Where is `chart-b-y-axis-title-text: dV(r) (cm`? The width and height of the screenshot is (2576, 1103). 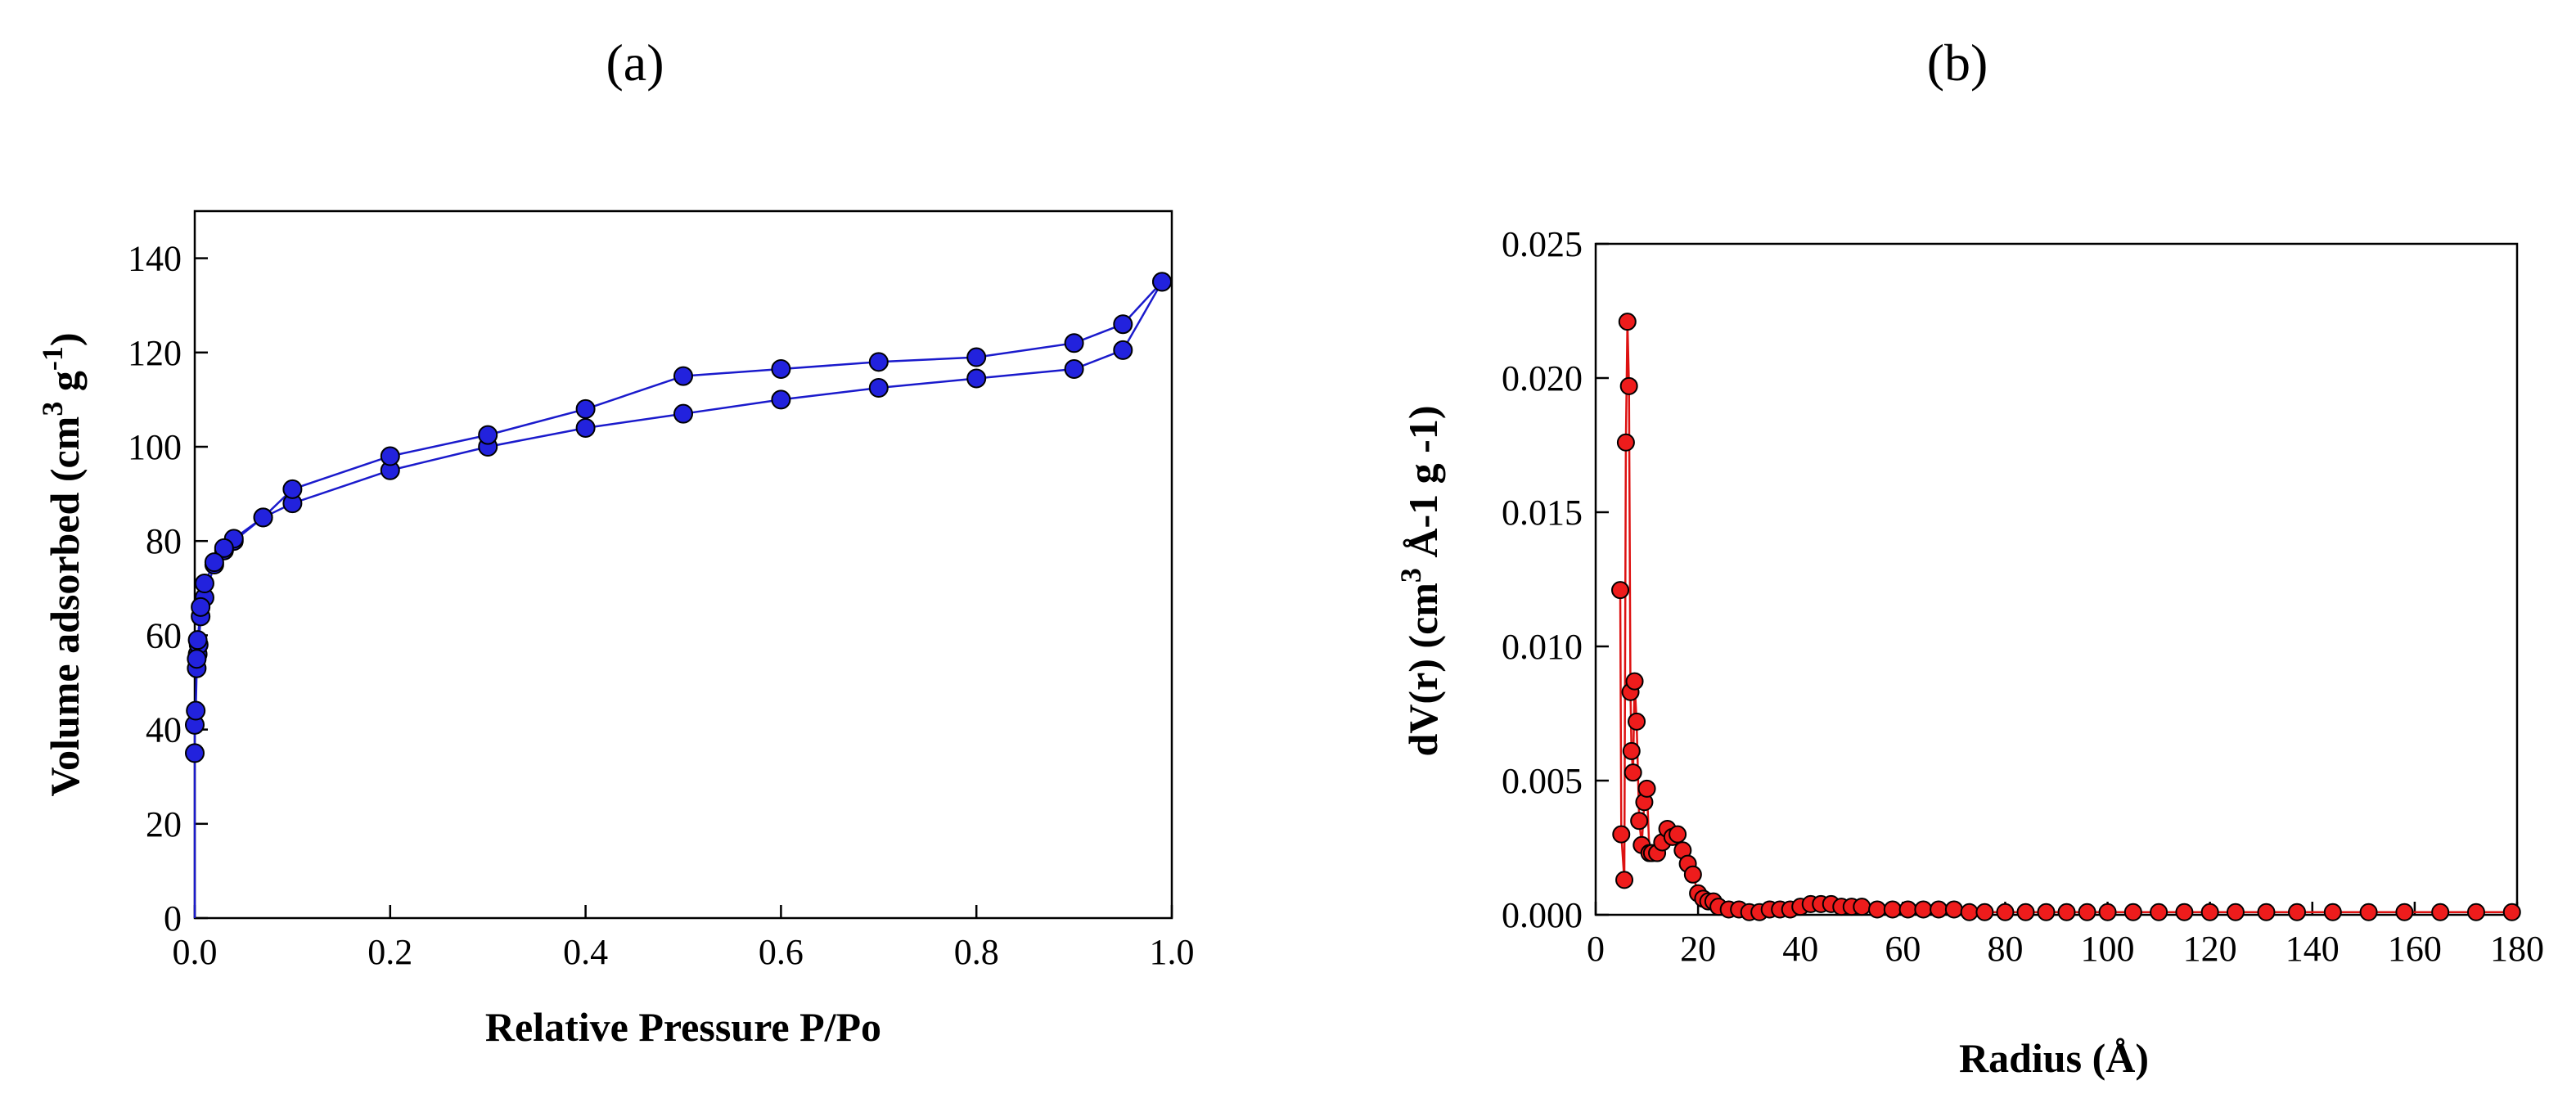
chart-b-y-axis-title-text: dV(r) (cm is located at coordinates (1423, 669).